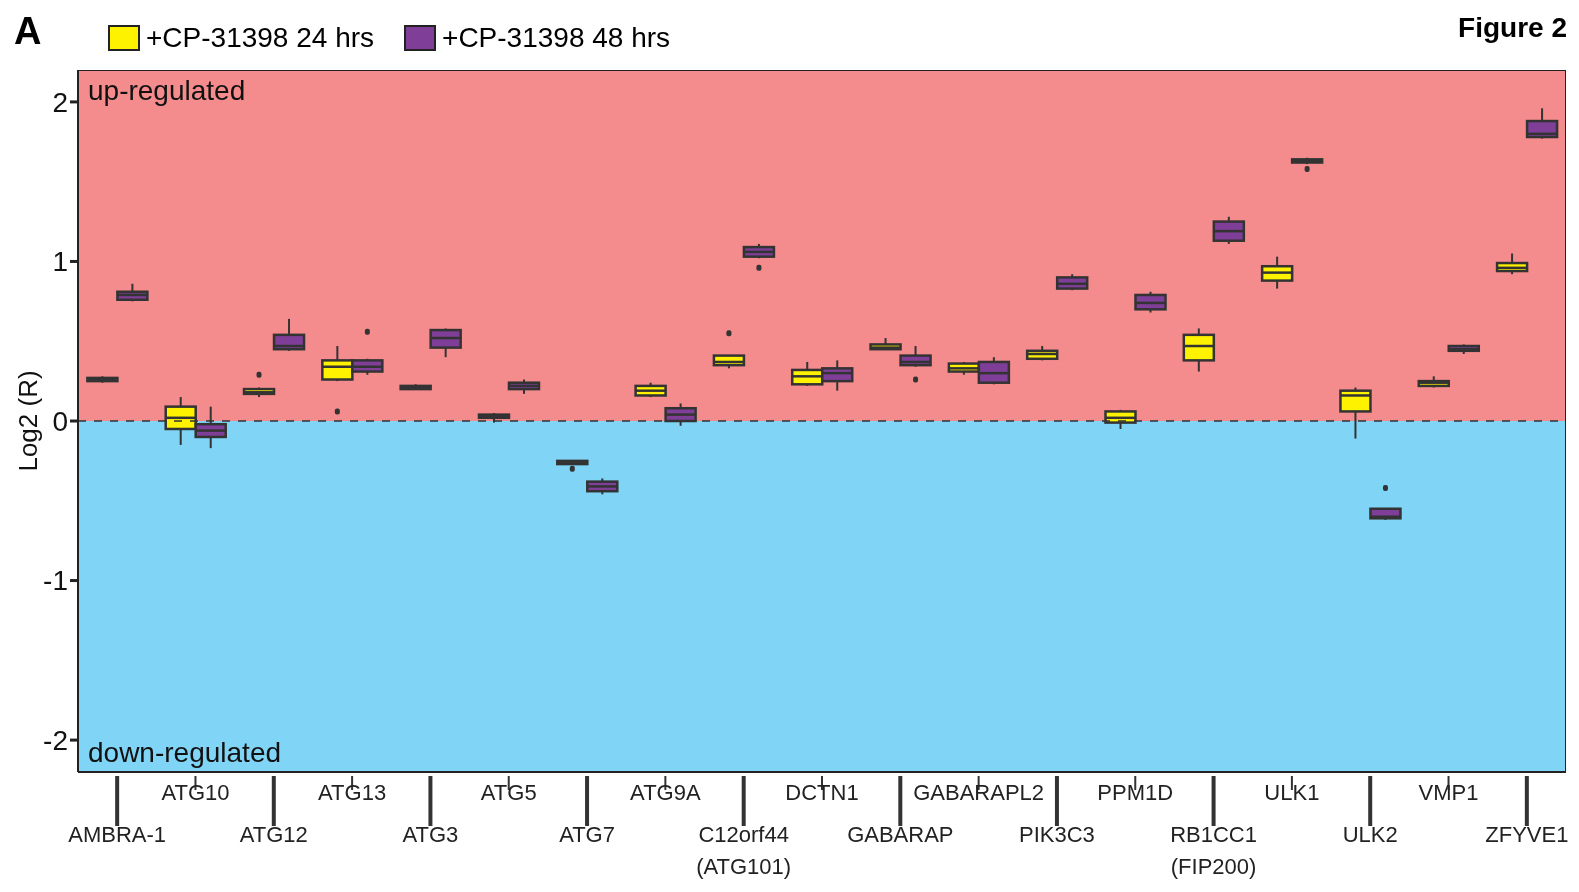  I want to click on x-tick-label: ULK2, so click(1370, 834).